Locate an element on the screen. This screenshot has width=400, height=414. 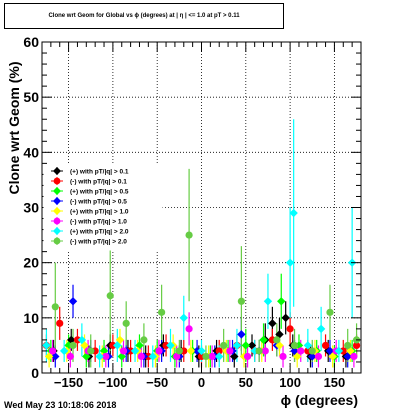
legend-entry: (+) with pT/|q| > 1.0 is located at coordinates (99, 212).